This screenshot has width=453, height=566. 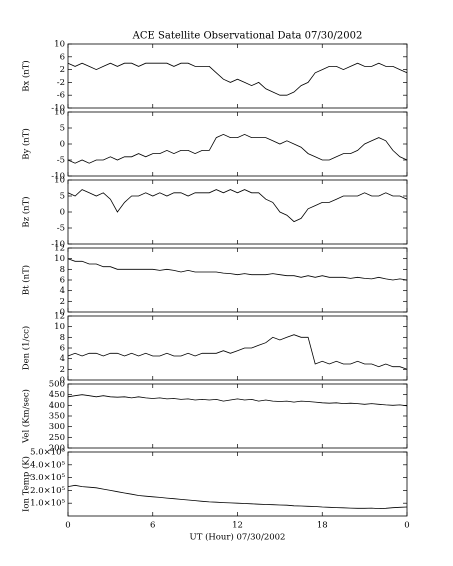 What do you see at coordinates (47, 453) in the screenshot?
I see `y-tick-label: 5.0×10⁵` at bounding box center [47, 453].